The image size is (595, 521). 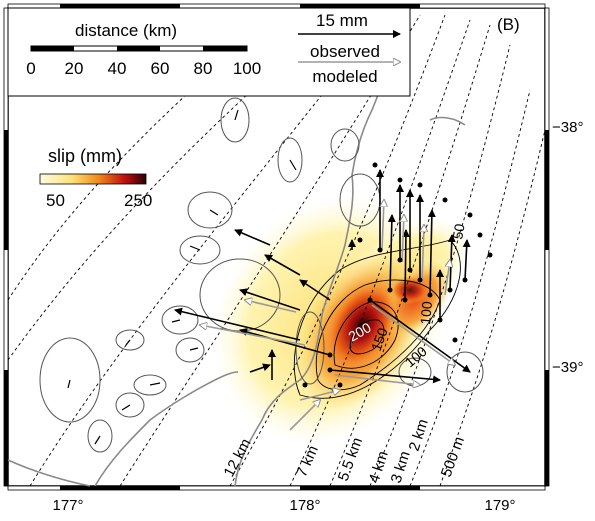 I want to click on slip-label-150: 150, so click(x=379, y=339).